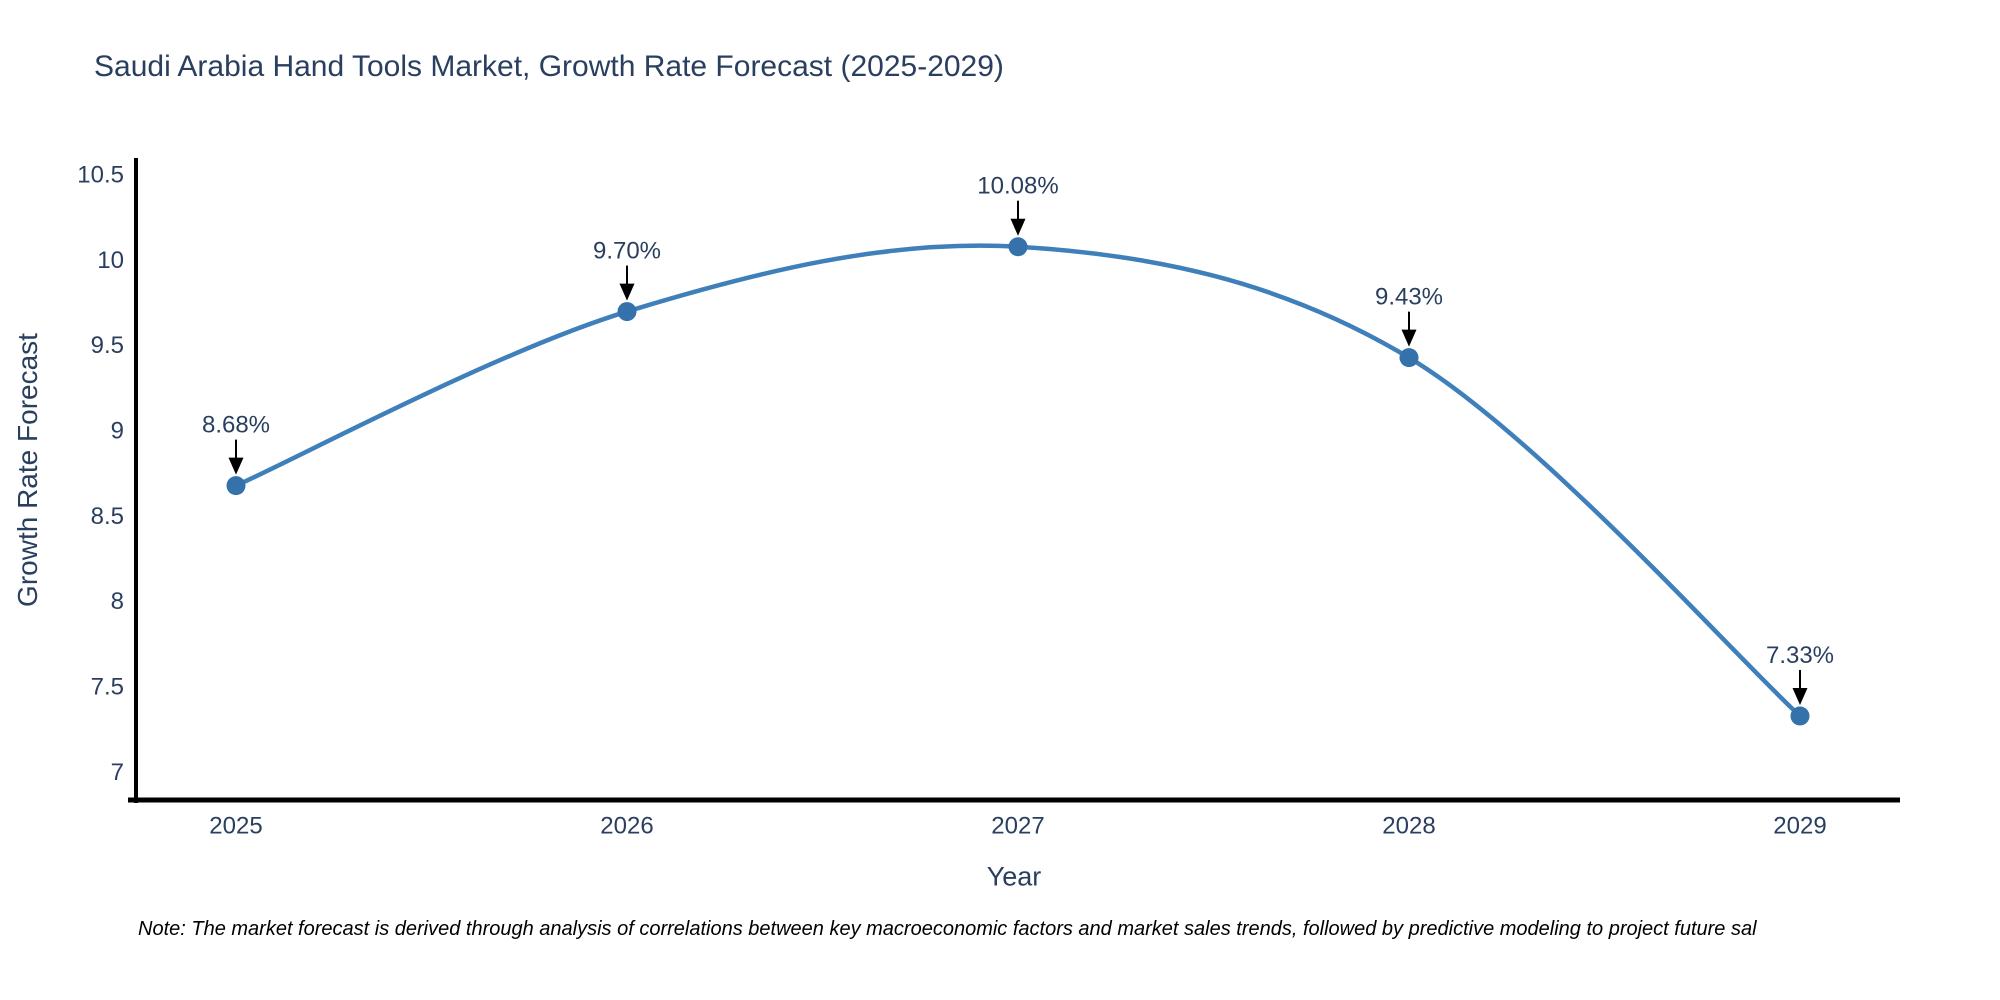 The width and height of the screenshot is (2000, 1000). What do you see at coordinates (1408, 826) in the screenshot?
I see `x-tick-label: 2028` at bounding box center [1408, 826].